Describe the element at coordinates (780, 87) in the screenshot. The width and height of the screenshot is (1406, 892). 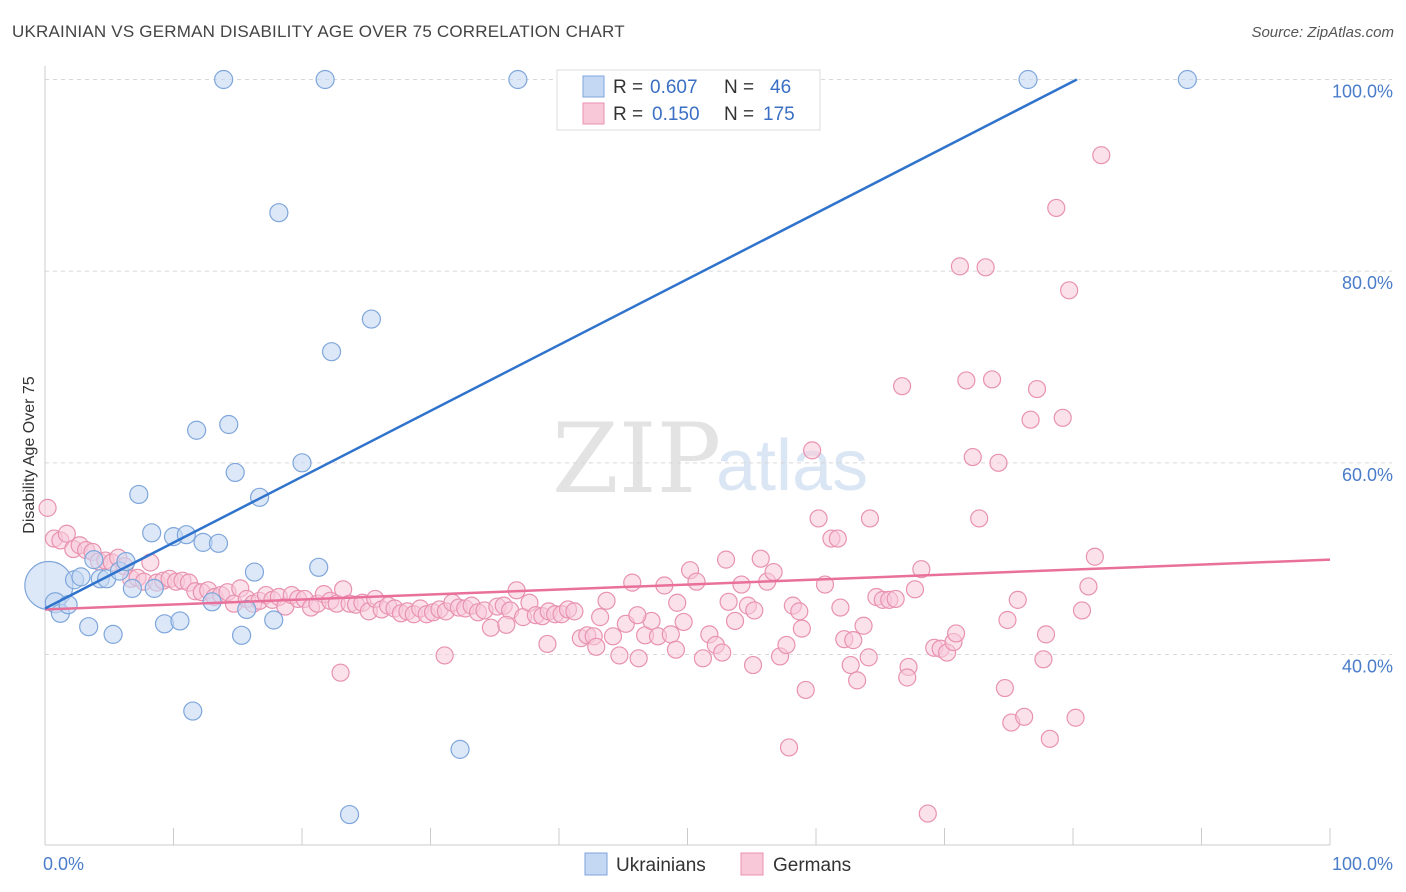
I see `legend-n-value: 46` at that location.